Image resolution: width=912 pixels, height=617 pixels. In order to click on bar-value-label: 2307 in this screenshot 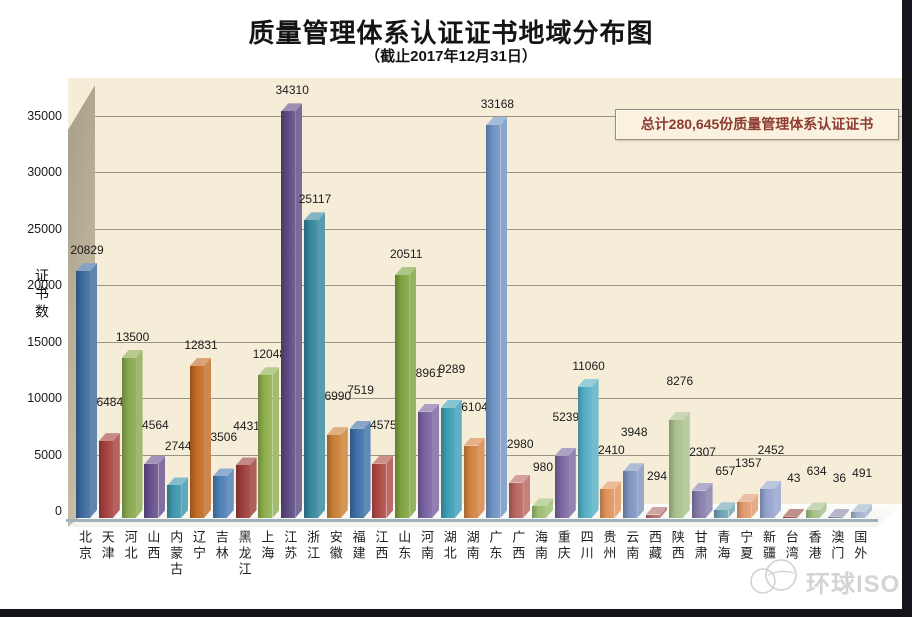, I will do `click(702, 451)`.